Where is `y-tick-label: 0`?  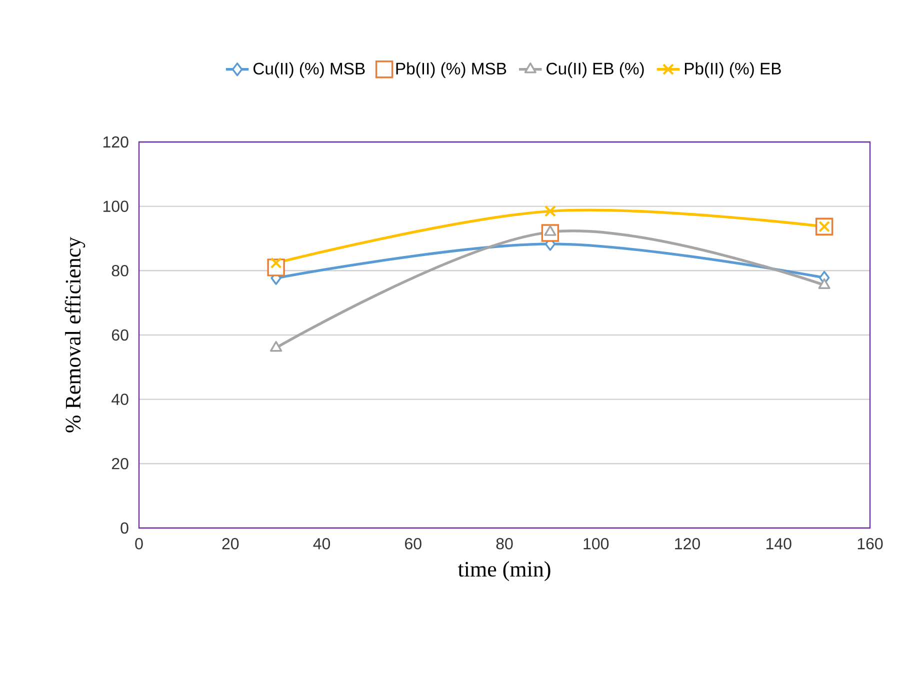 y-tick-label: 0 is located at coordinates (124, 528).